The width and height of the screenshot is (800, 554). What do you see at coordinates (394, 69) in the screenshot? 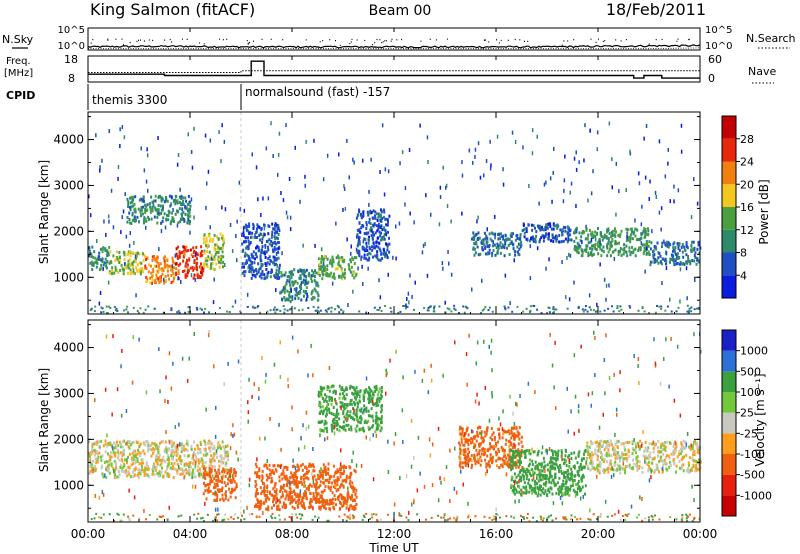
I see `freq-traces` at bounding box center [394, 69].